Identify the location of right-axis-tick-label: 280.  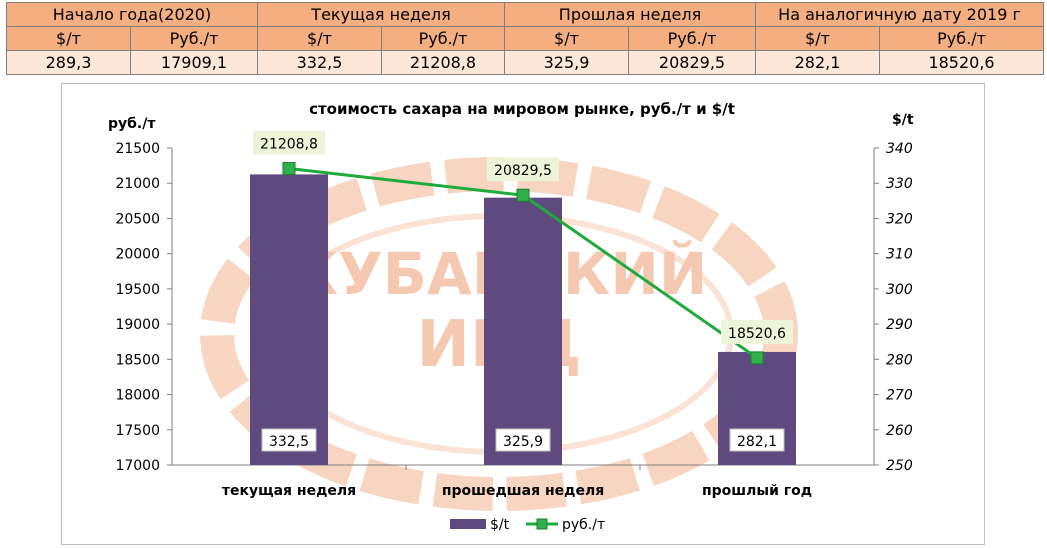
(899, 360).